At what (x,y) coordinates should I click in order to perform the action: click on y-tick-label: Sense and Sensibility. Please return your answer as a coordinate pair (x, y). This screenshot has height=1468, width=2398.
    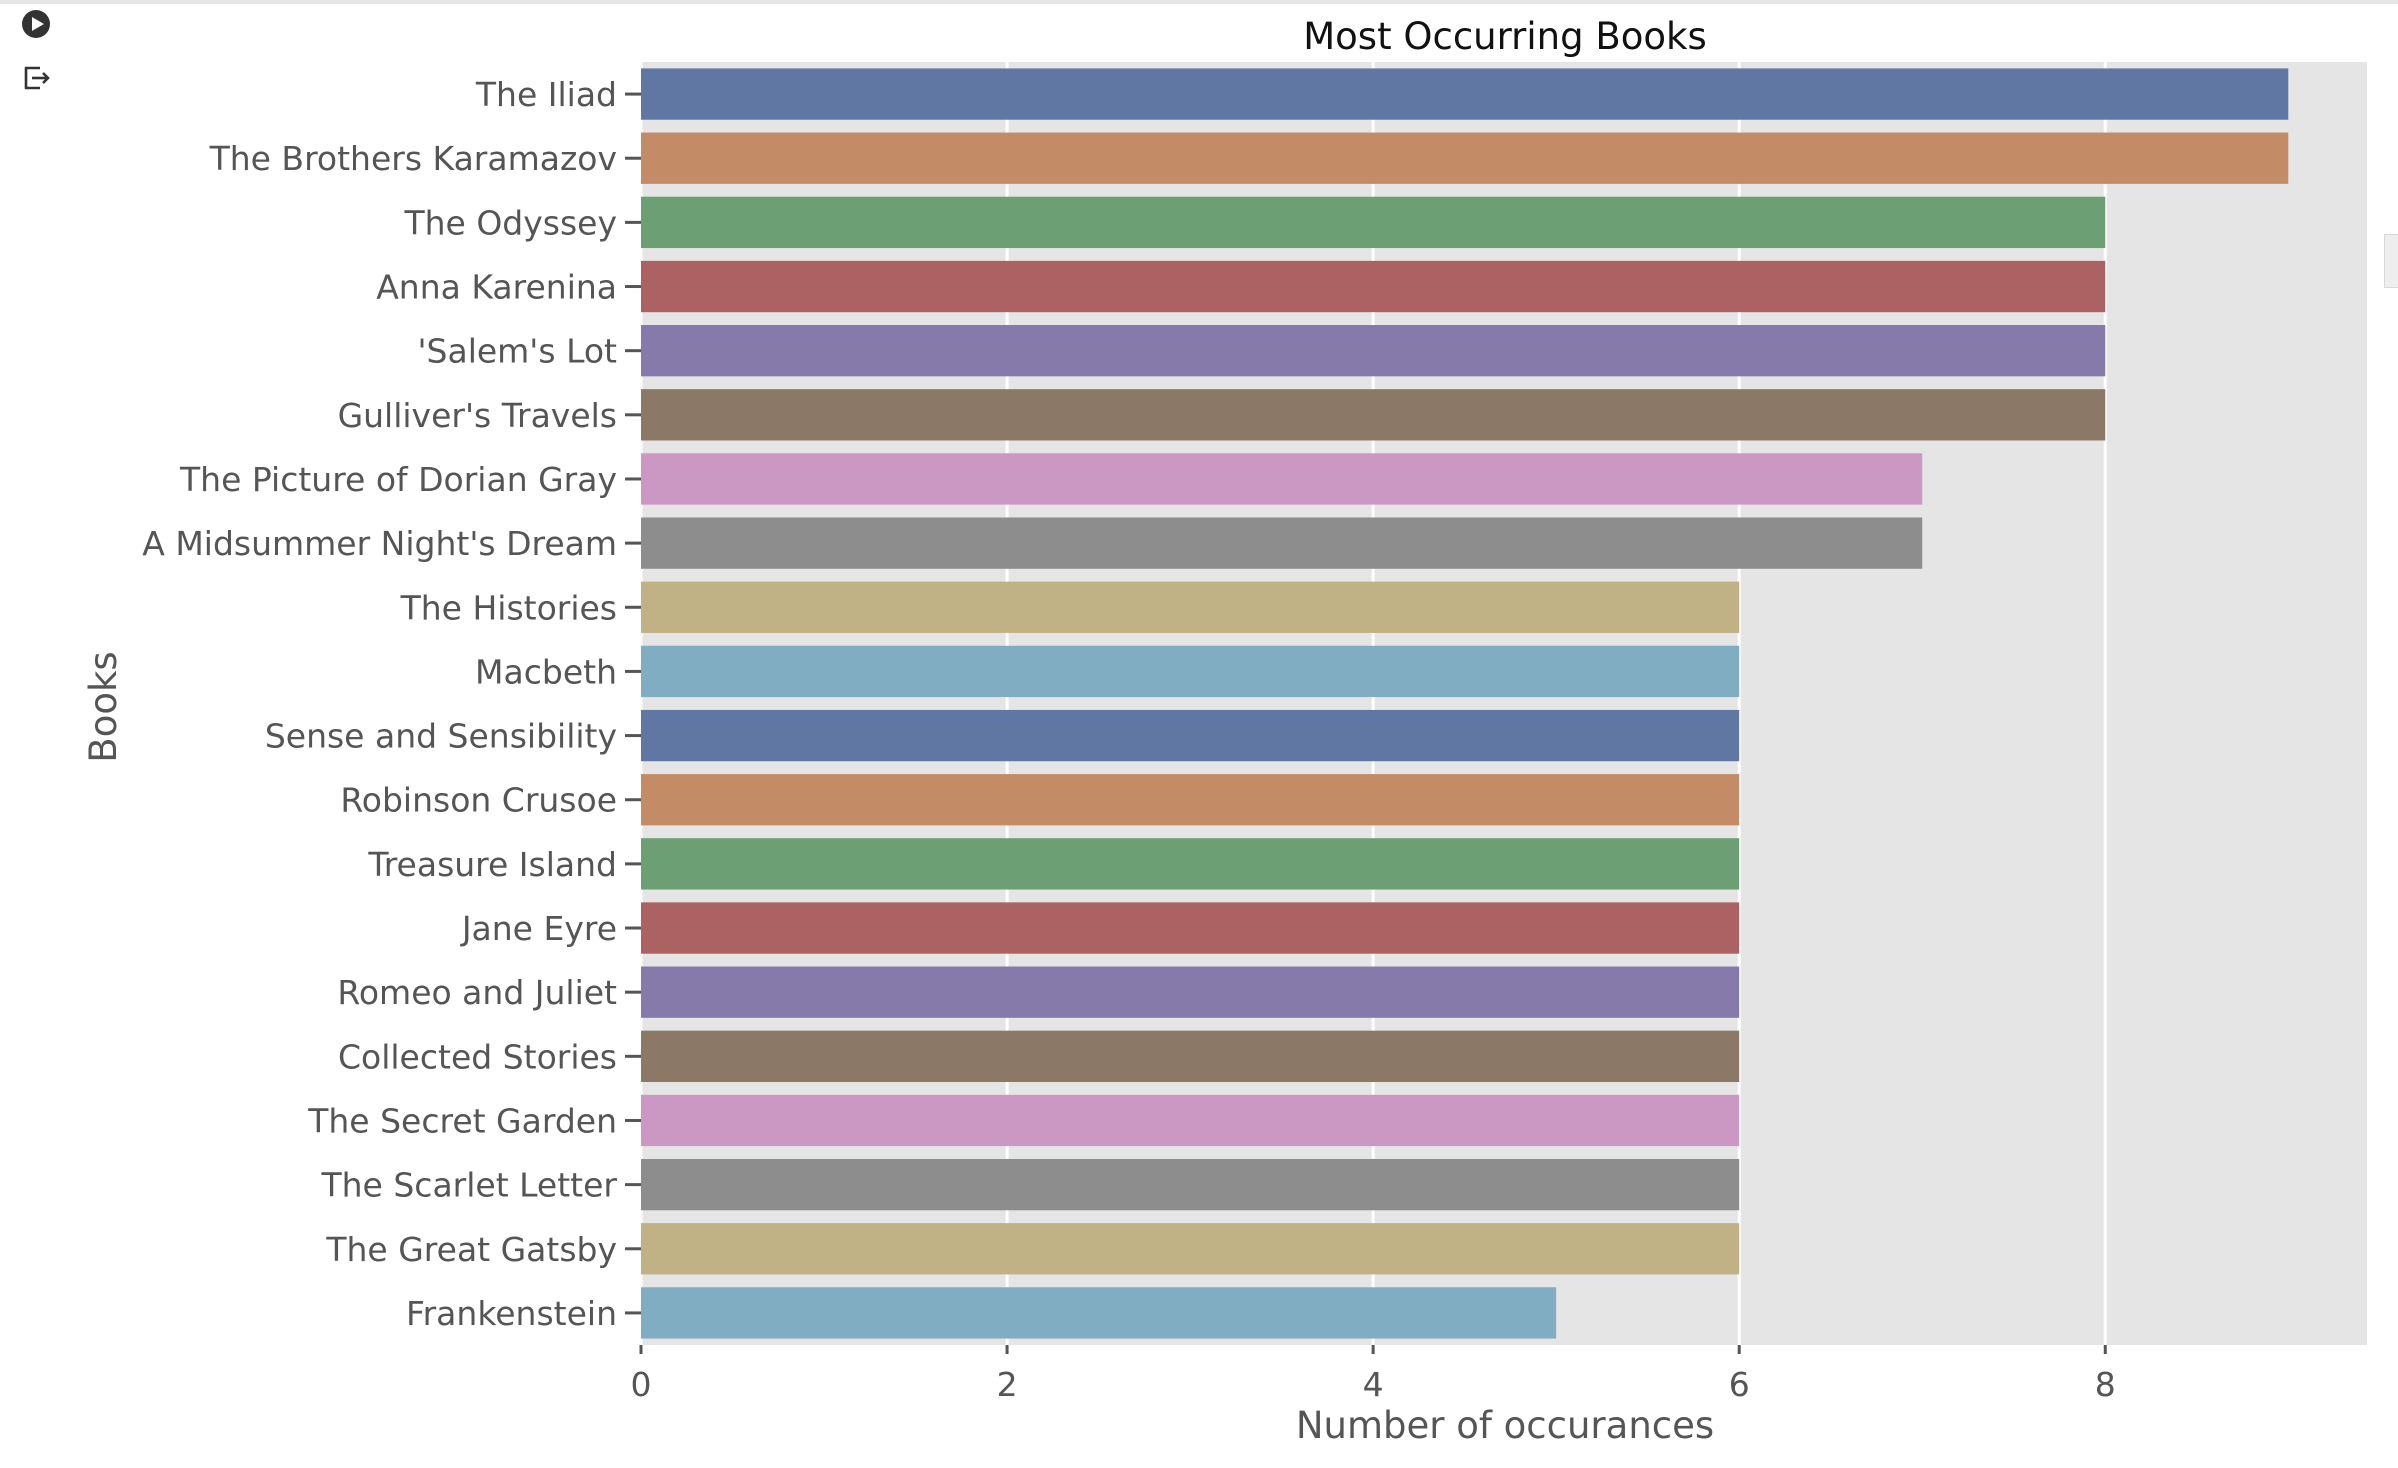
    Looking at the image, I should click on (441, 736).